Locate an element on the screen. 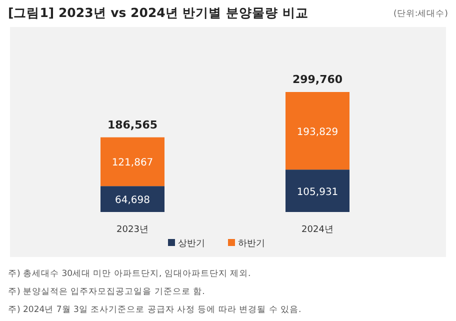 This screenshot has width=456, height=321. text: 주) 총세대수 30세대 미만 아파트단지, 임대아파트단지 제외. is located at coordinates (129, 274).